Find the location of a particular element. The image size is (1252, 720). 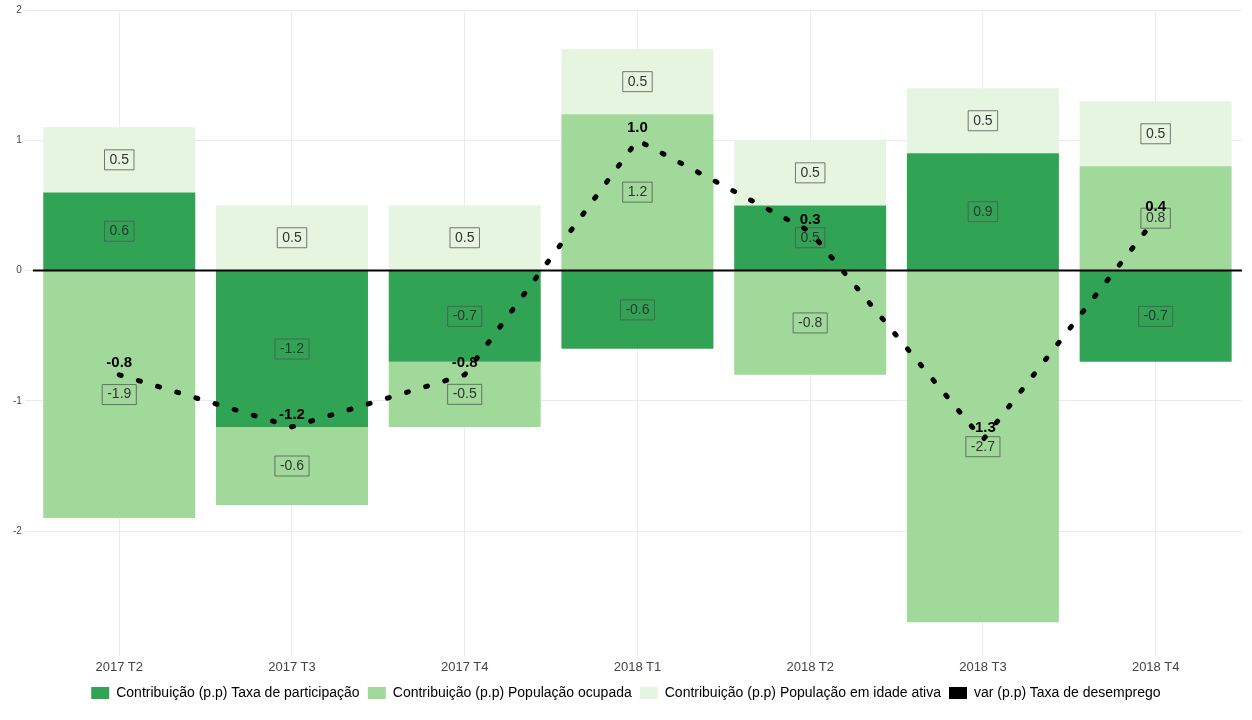

y-tick-label: -1 is located at coordinates (17, 400).